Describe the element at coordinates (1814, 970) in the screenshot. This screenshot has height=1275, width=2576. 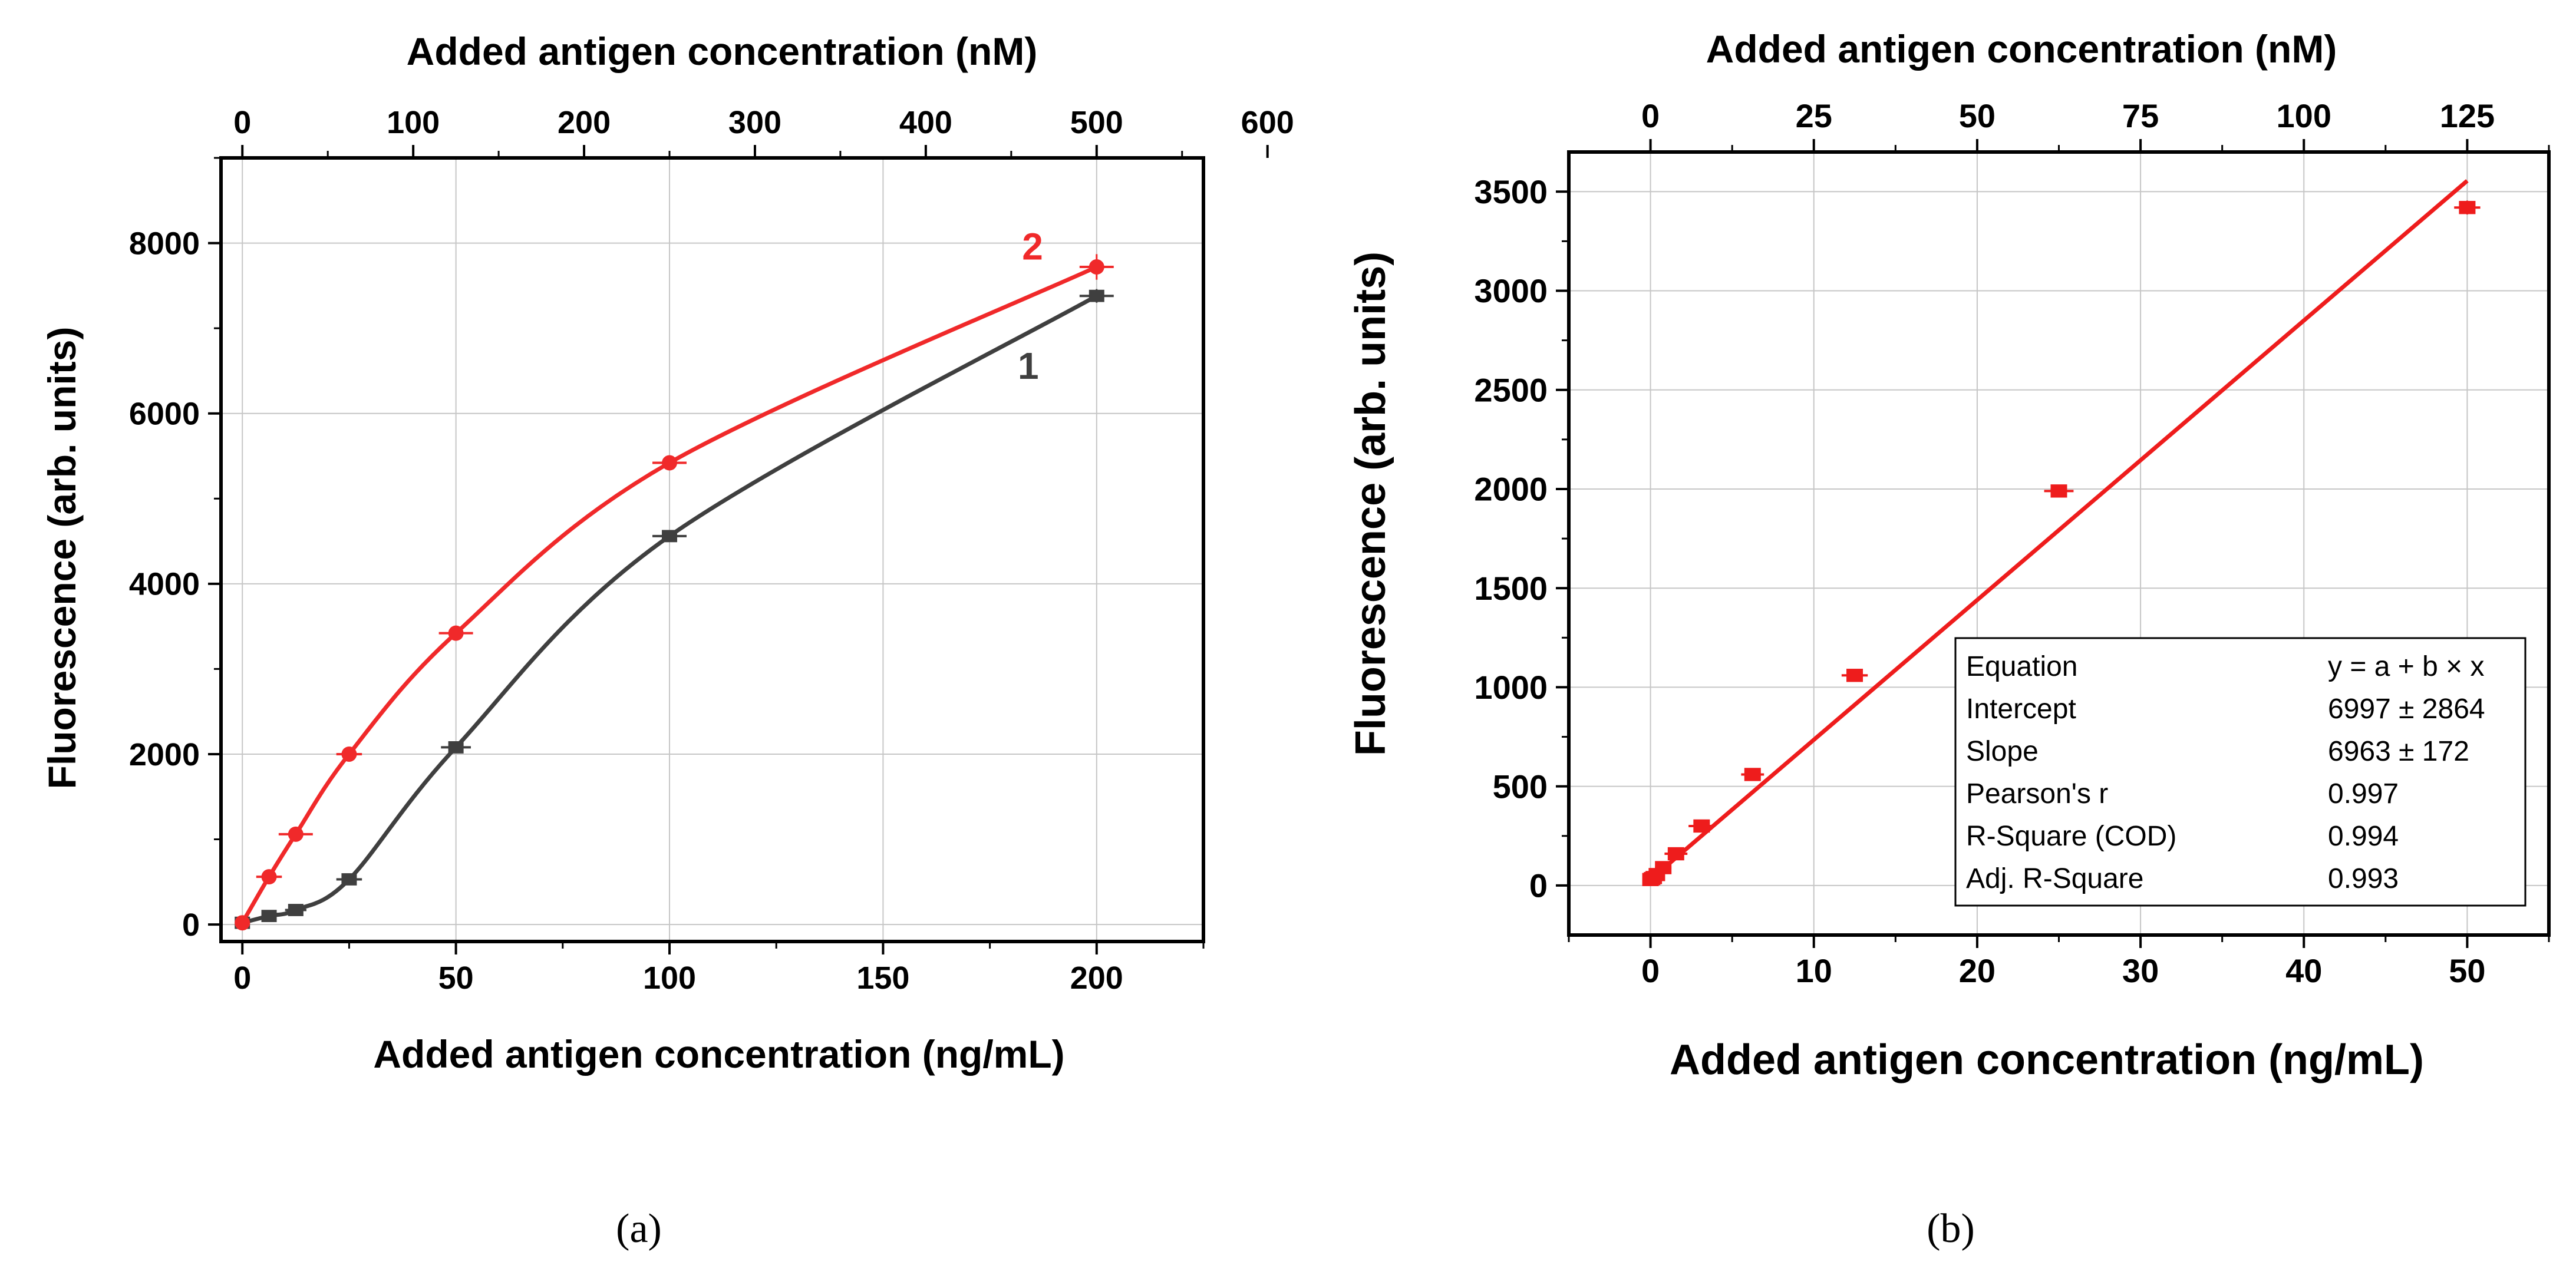
I see `panel-b-x-tick-label: 10` at that location.